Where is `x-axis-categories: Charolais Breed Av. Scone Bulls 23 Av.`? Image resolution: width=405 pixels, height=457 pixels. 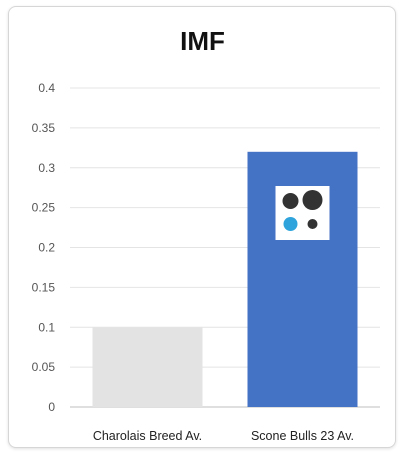 x-axis-categories: Charolais Breed Av. Scone Bulls 23 Av. is located at coordinates (223, 436).